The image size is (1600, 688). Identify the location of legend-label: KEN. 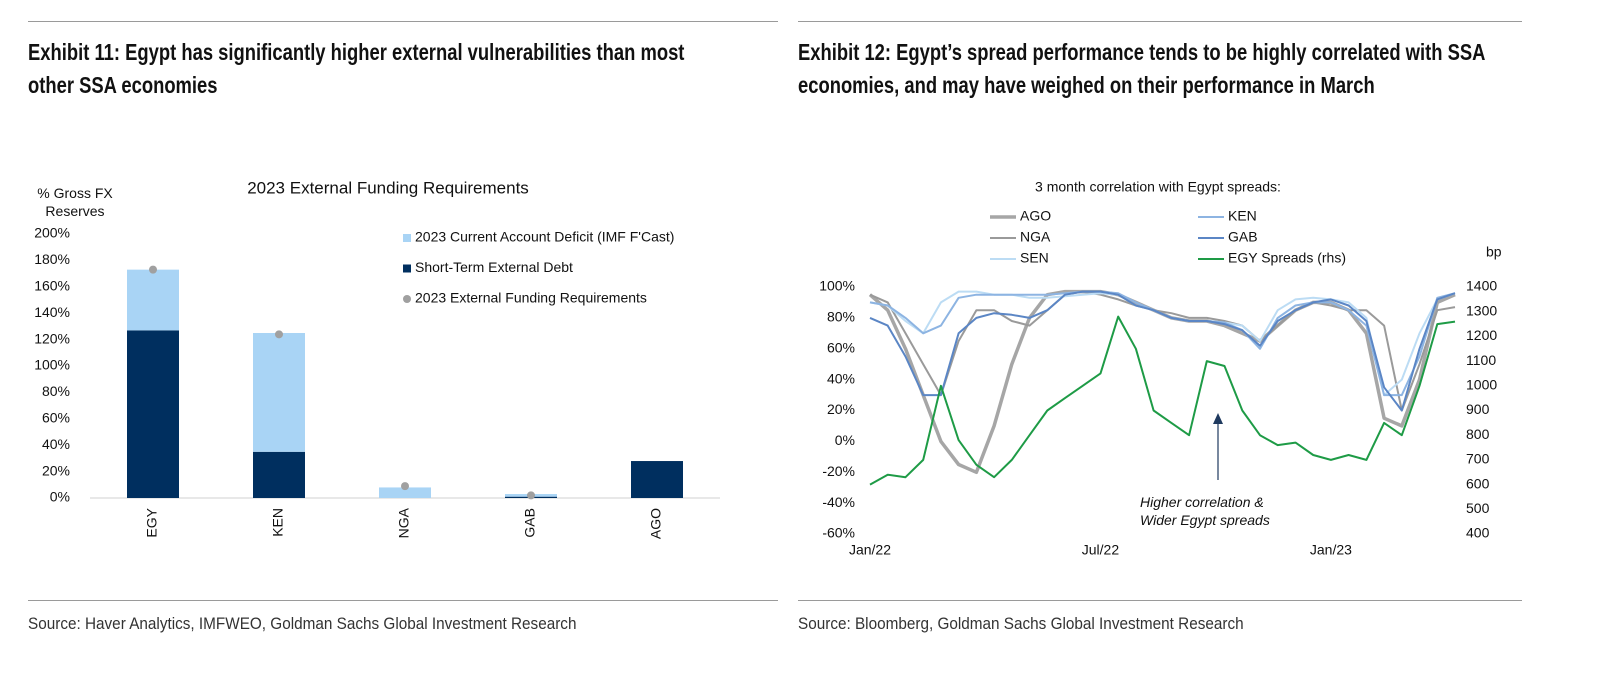
(1242, 216).